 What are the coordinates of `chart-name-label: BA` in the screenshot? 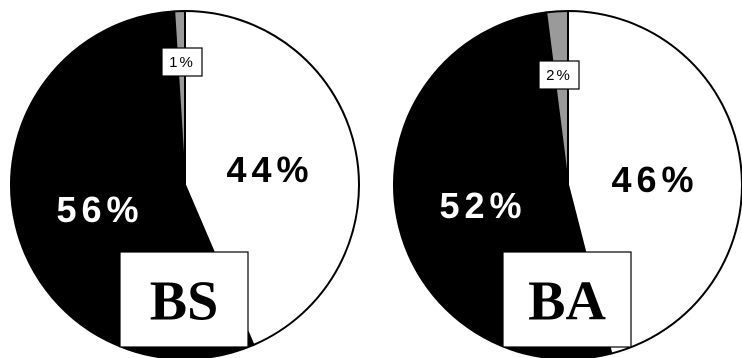 It's located at (567, 302).